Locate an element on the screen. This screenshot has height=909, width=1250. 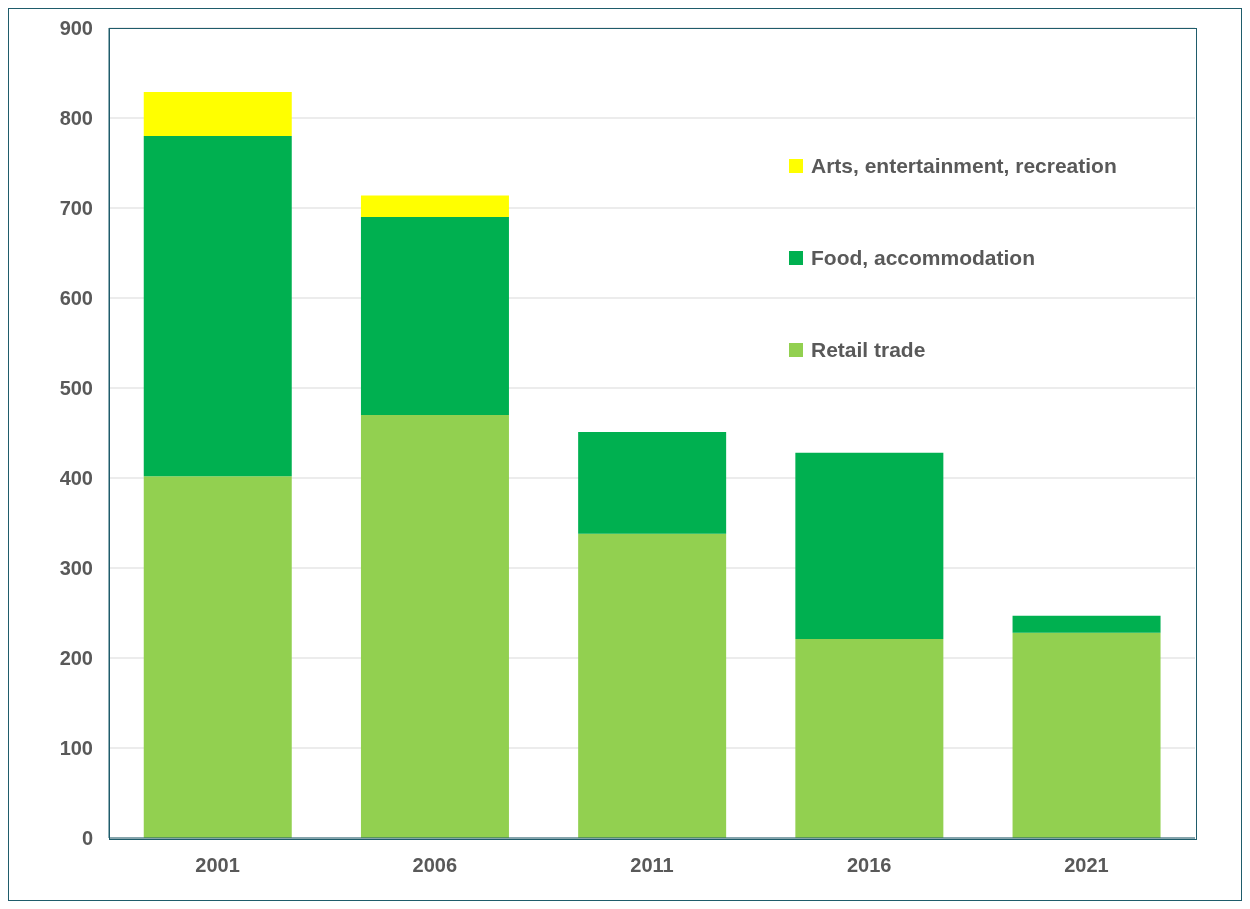
x-tick-label: 2016 is located at coordinates (869, 865).